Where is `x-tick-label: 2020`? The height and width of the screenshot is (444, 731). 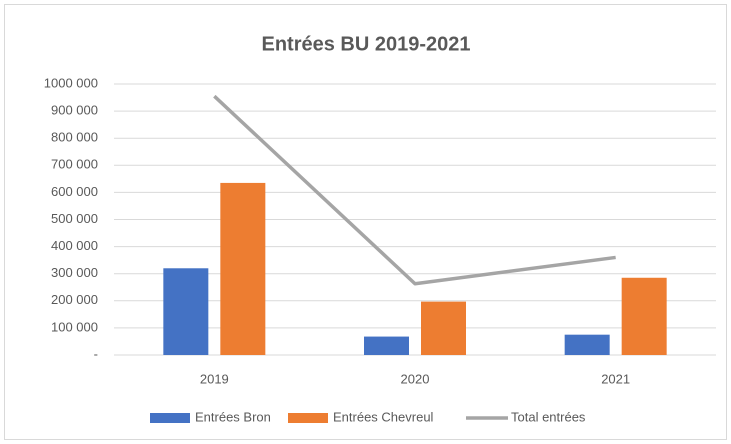
x-tick-label: 2020 is located at coordinates (415, 378).